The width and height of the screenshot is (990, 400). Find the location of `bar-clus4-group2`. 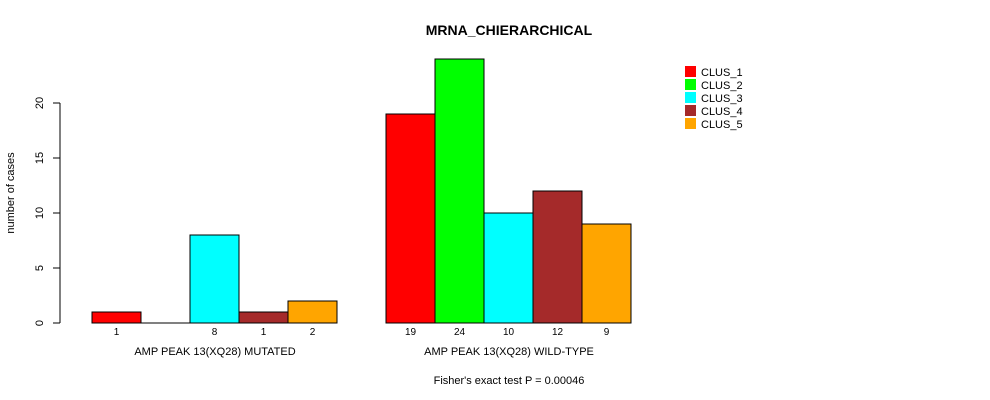

bar-clus4-group2 is located at coordinates (557, 257).